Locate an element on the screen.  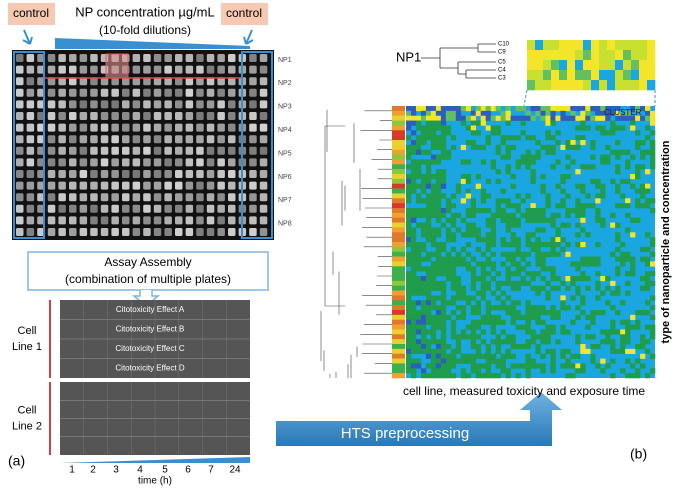
y-label: type of nanoparticle and concentration is located at coordinates (666, 241).